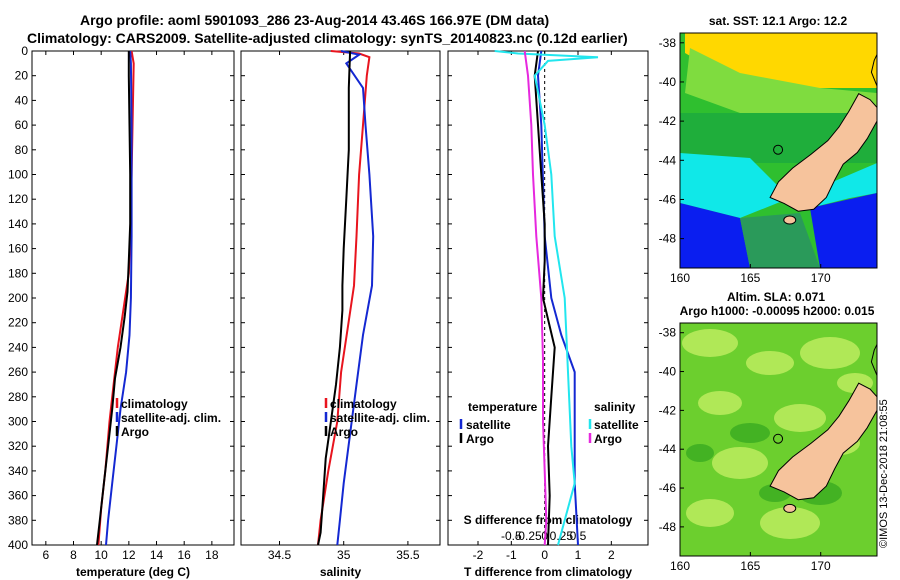 This screenshot has height=580, width=900. I want to click on x-tick-label: 34.5, so click(280, 555).